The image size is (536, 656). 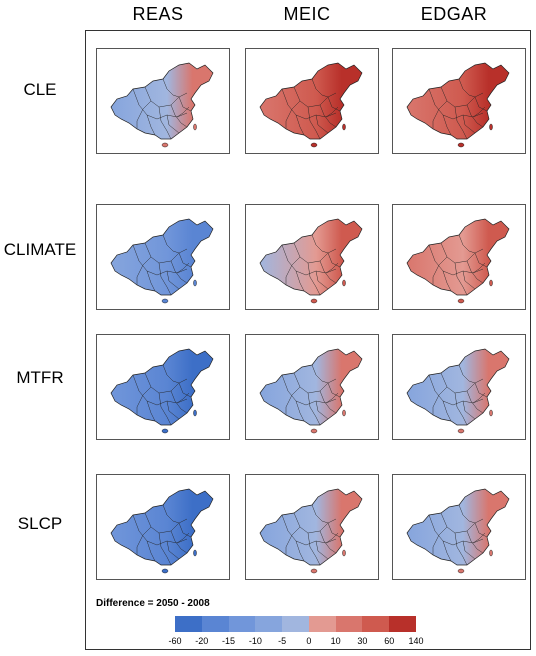 I want to click on column-header-edgar: EDGAR, so click(x=454, y=14).